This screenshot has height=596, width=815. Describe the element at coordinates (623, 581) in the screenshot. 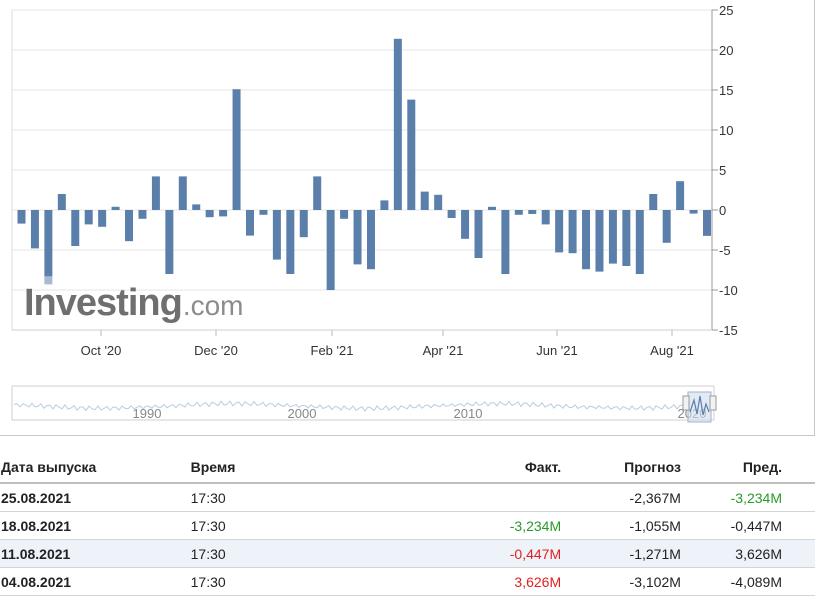

I see `row-forecast: -3,102M` at that location.